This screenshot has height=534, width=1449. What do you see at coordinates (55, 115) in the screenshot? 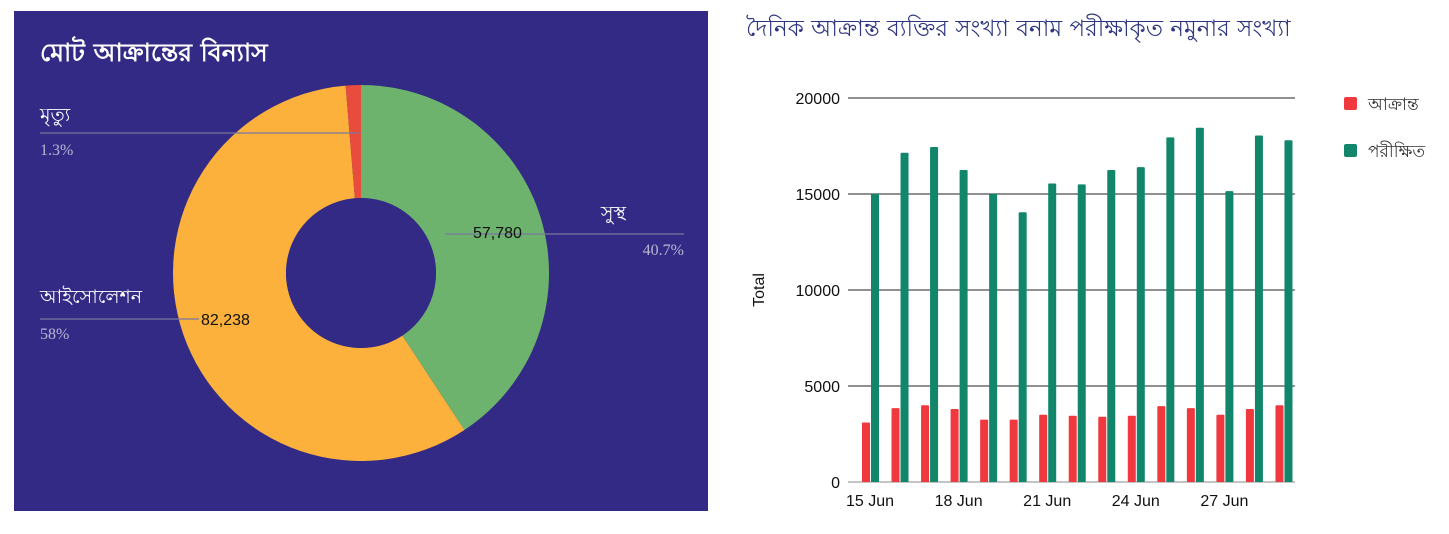
I see `donut-slice-label-2: মৃত্যু` at bounding box center [55, 115].